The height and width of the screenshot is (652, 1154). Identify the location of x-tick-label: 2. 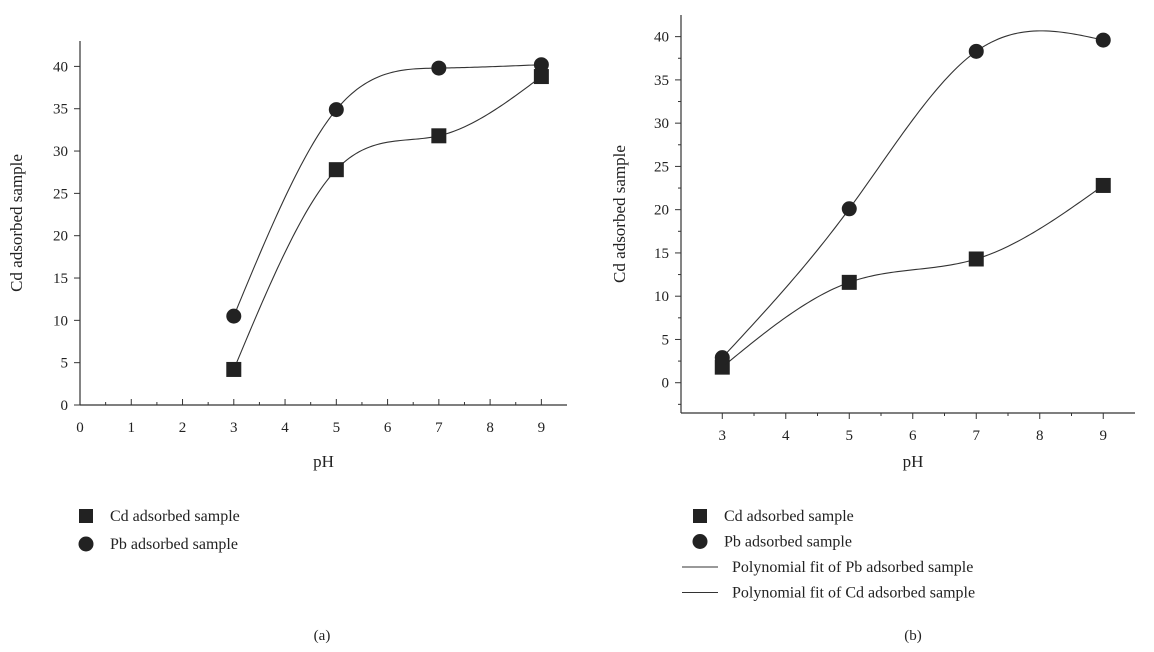
(183, 428).